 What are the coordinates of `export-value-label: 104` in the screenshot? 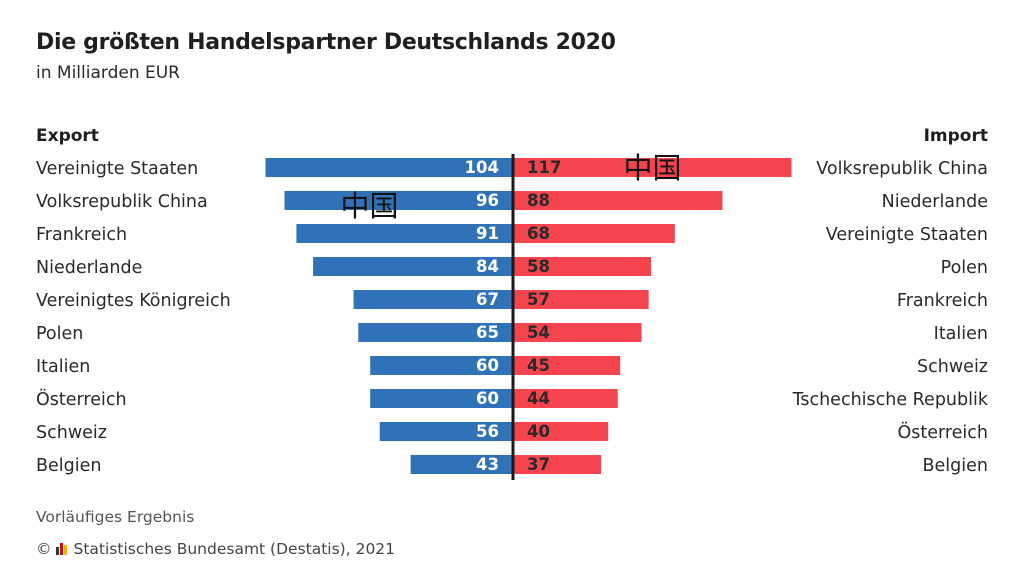 It's located at (482, 167).